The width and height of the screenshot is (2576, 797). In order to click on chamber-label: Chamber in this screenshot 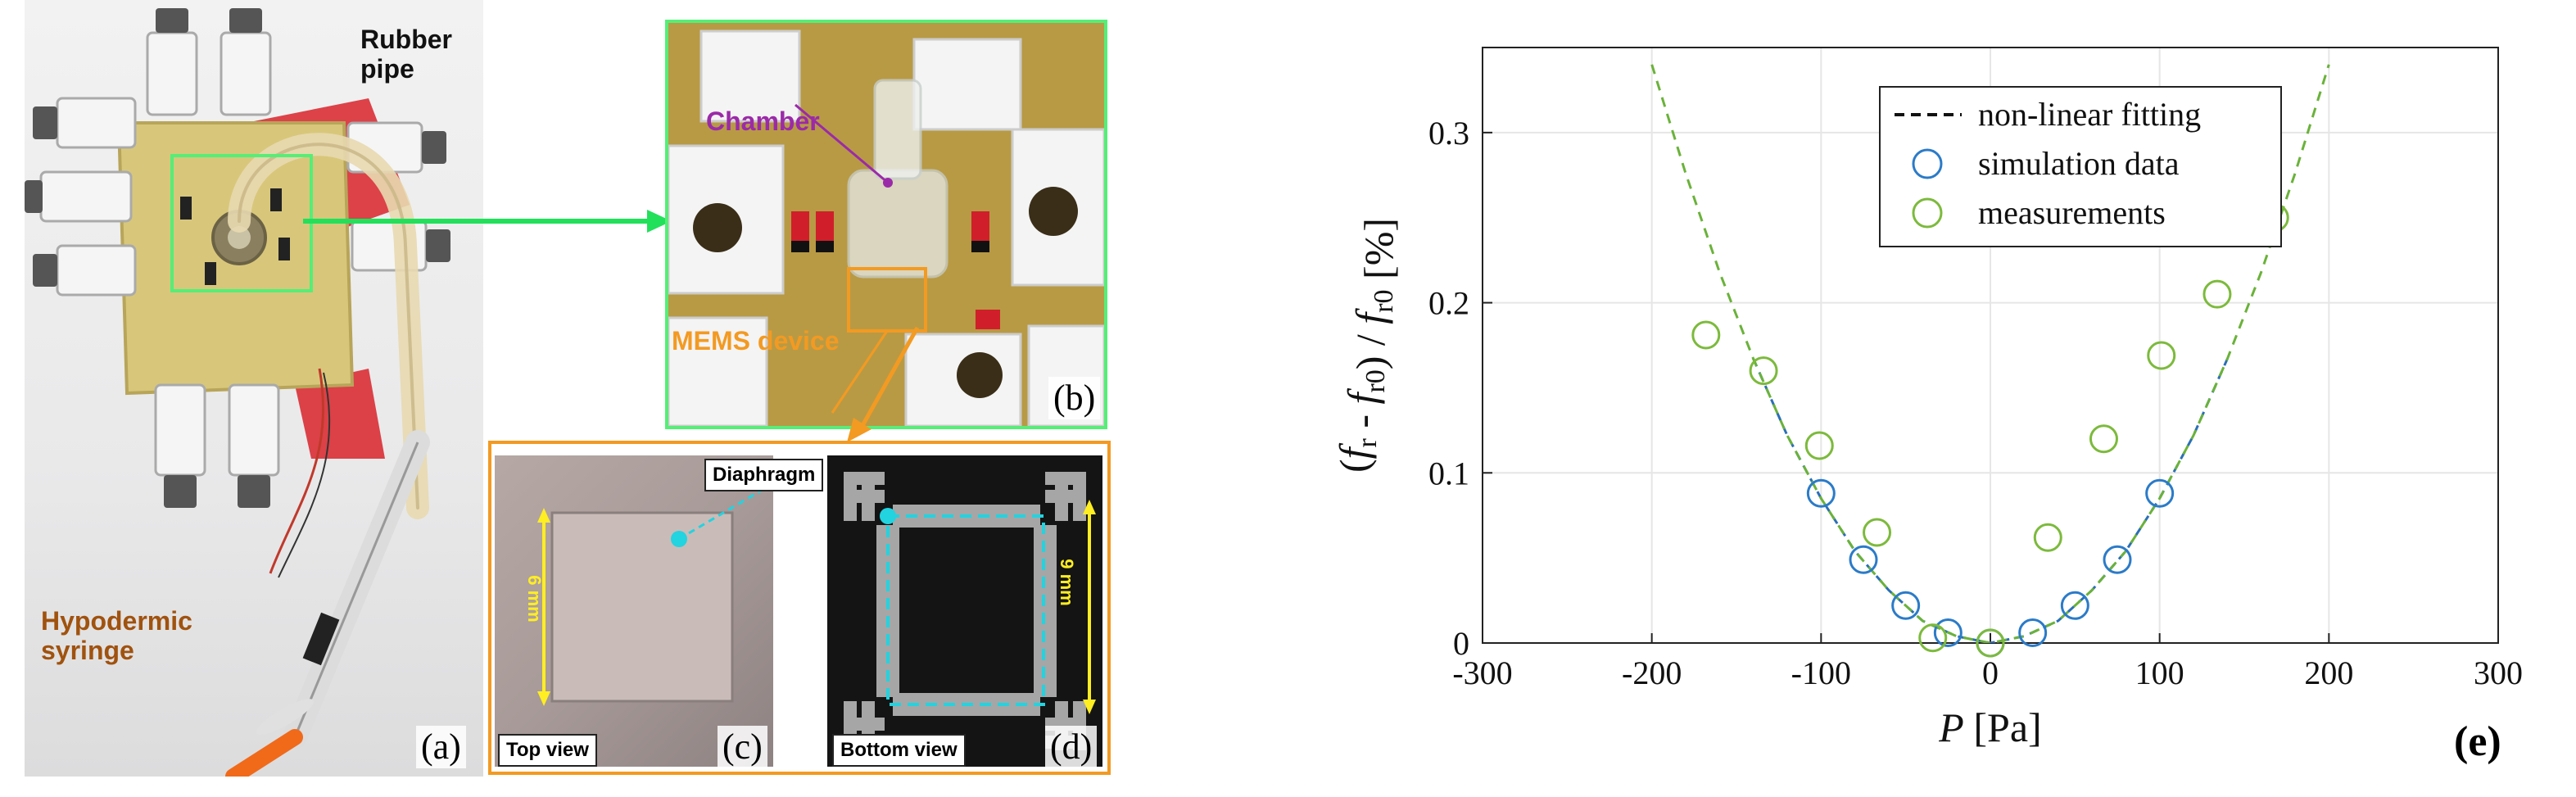, I will do `click(763, 121)`.